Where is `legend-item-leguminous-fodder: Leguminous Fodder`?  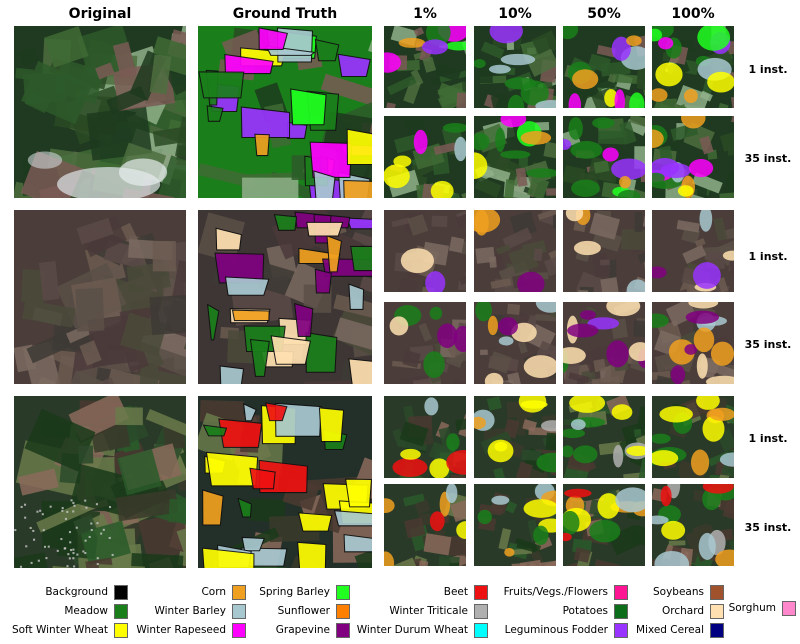 legend-item-leguminous-fodder: Leguminous Fodder is located at coordinates (561, 631).